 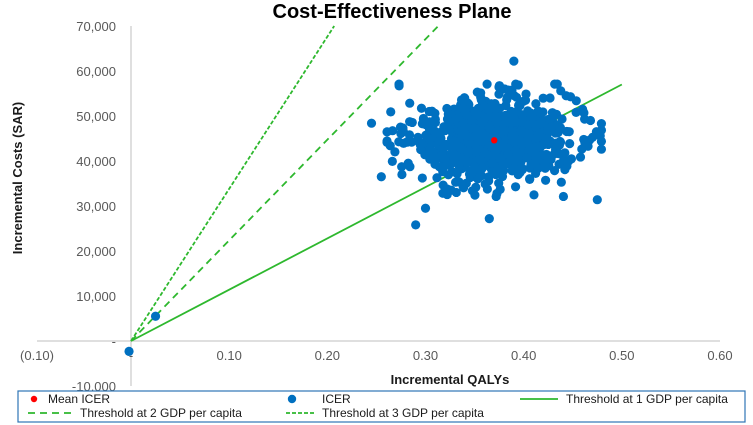 I want to click on x-axis-label: Incremental QALYs, so click(x=450, y=379).